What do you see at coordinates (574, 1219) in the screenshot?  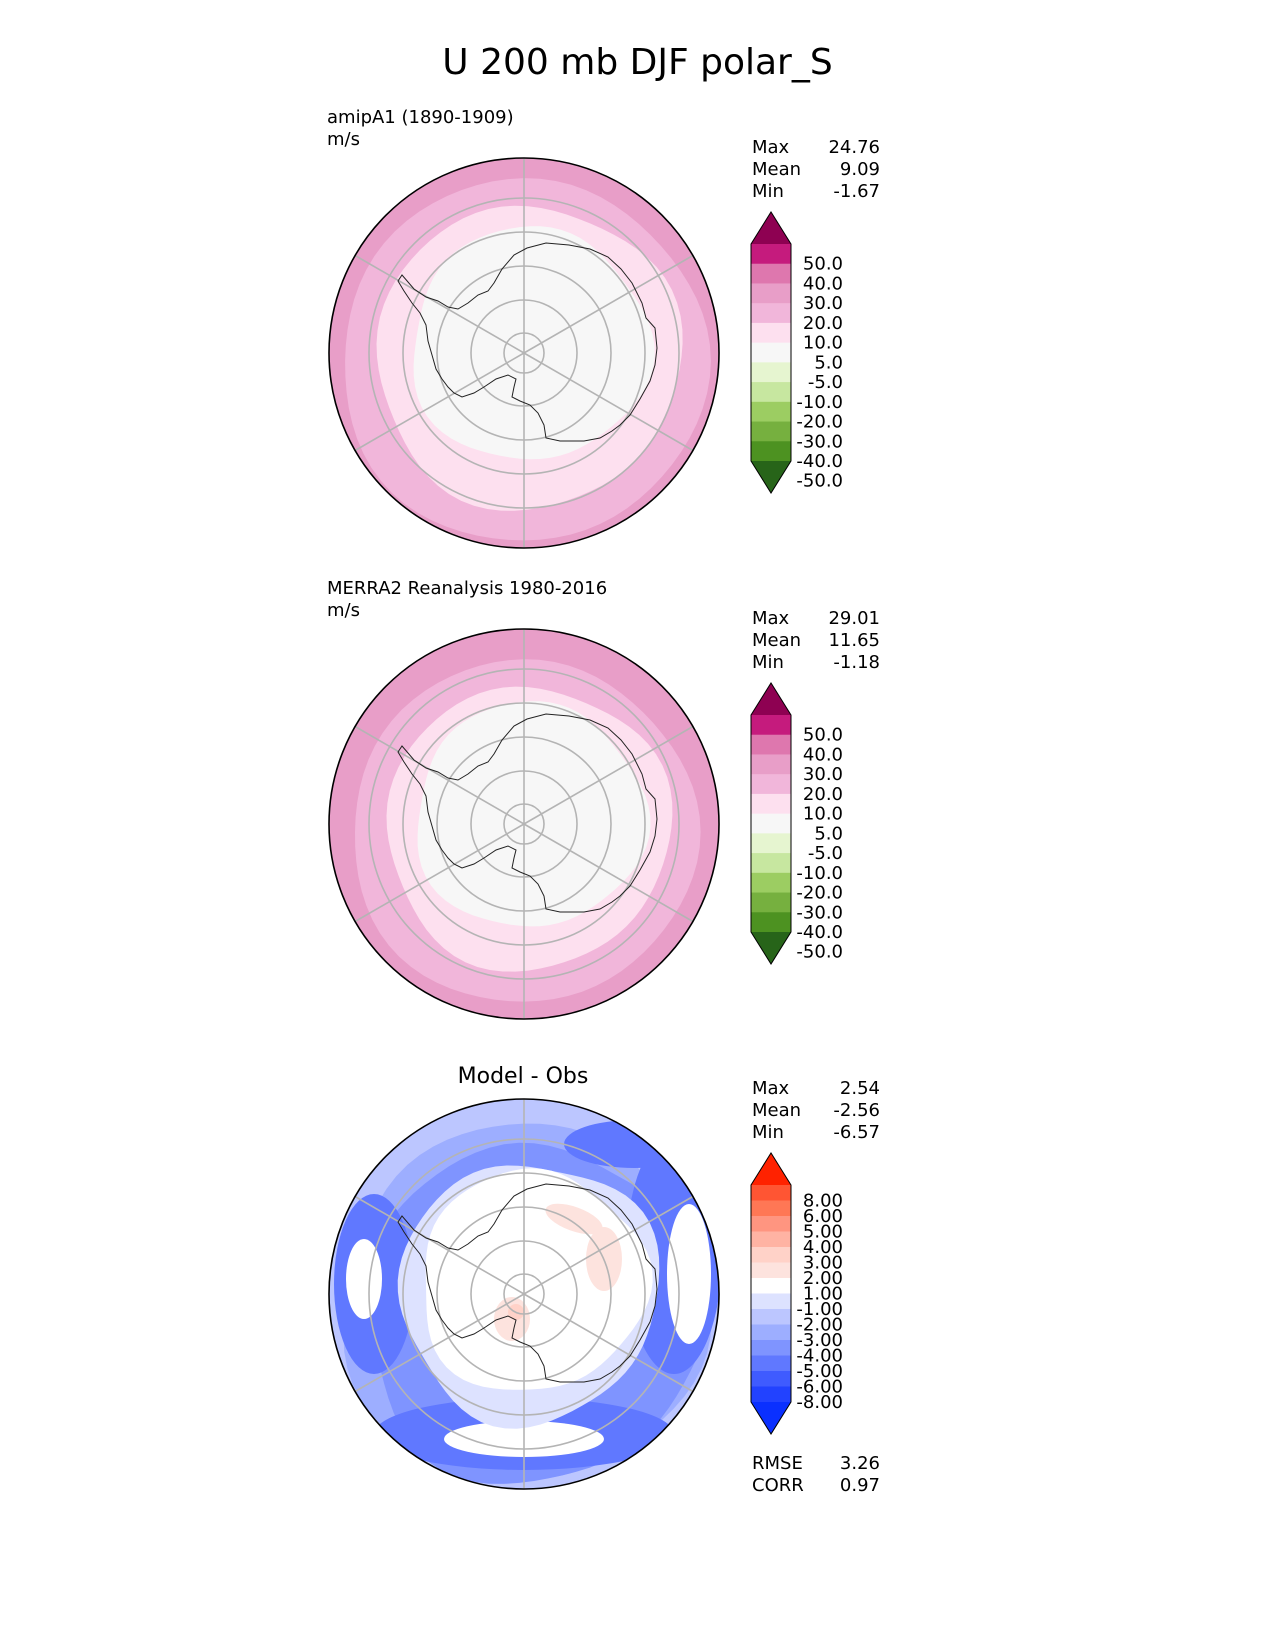 I see `positive-anomaly` at bounding box center [574, 1219].